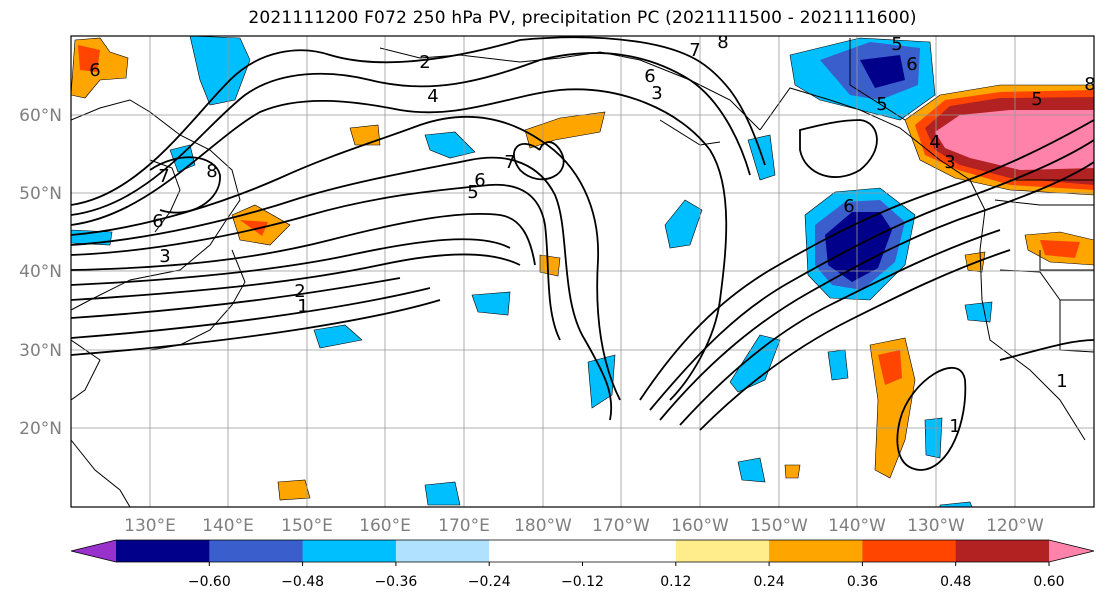 The image size is (1105, 601). I want to click on lon-label: 140°W, so click(857, 526).